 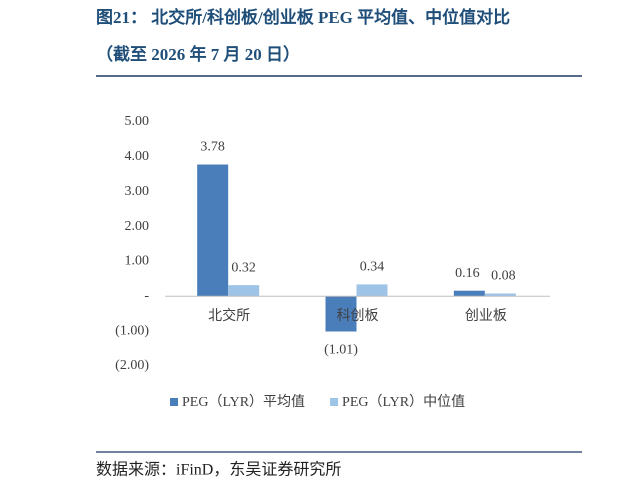 I want to click on data-label: (1.01), so click(x=341, y=350).